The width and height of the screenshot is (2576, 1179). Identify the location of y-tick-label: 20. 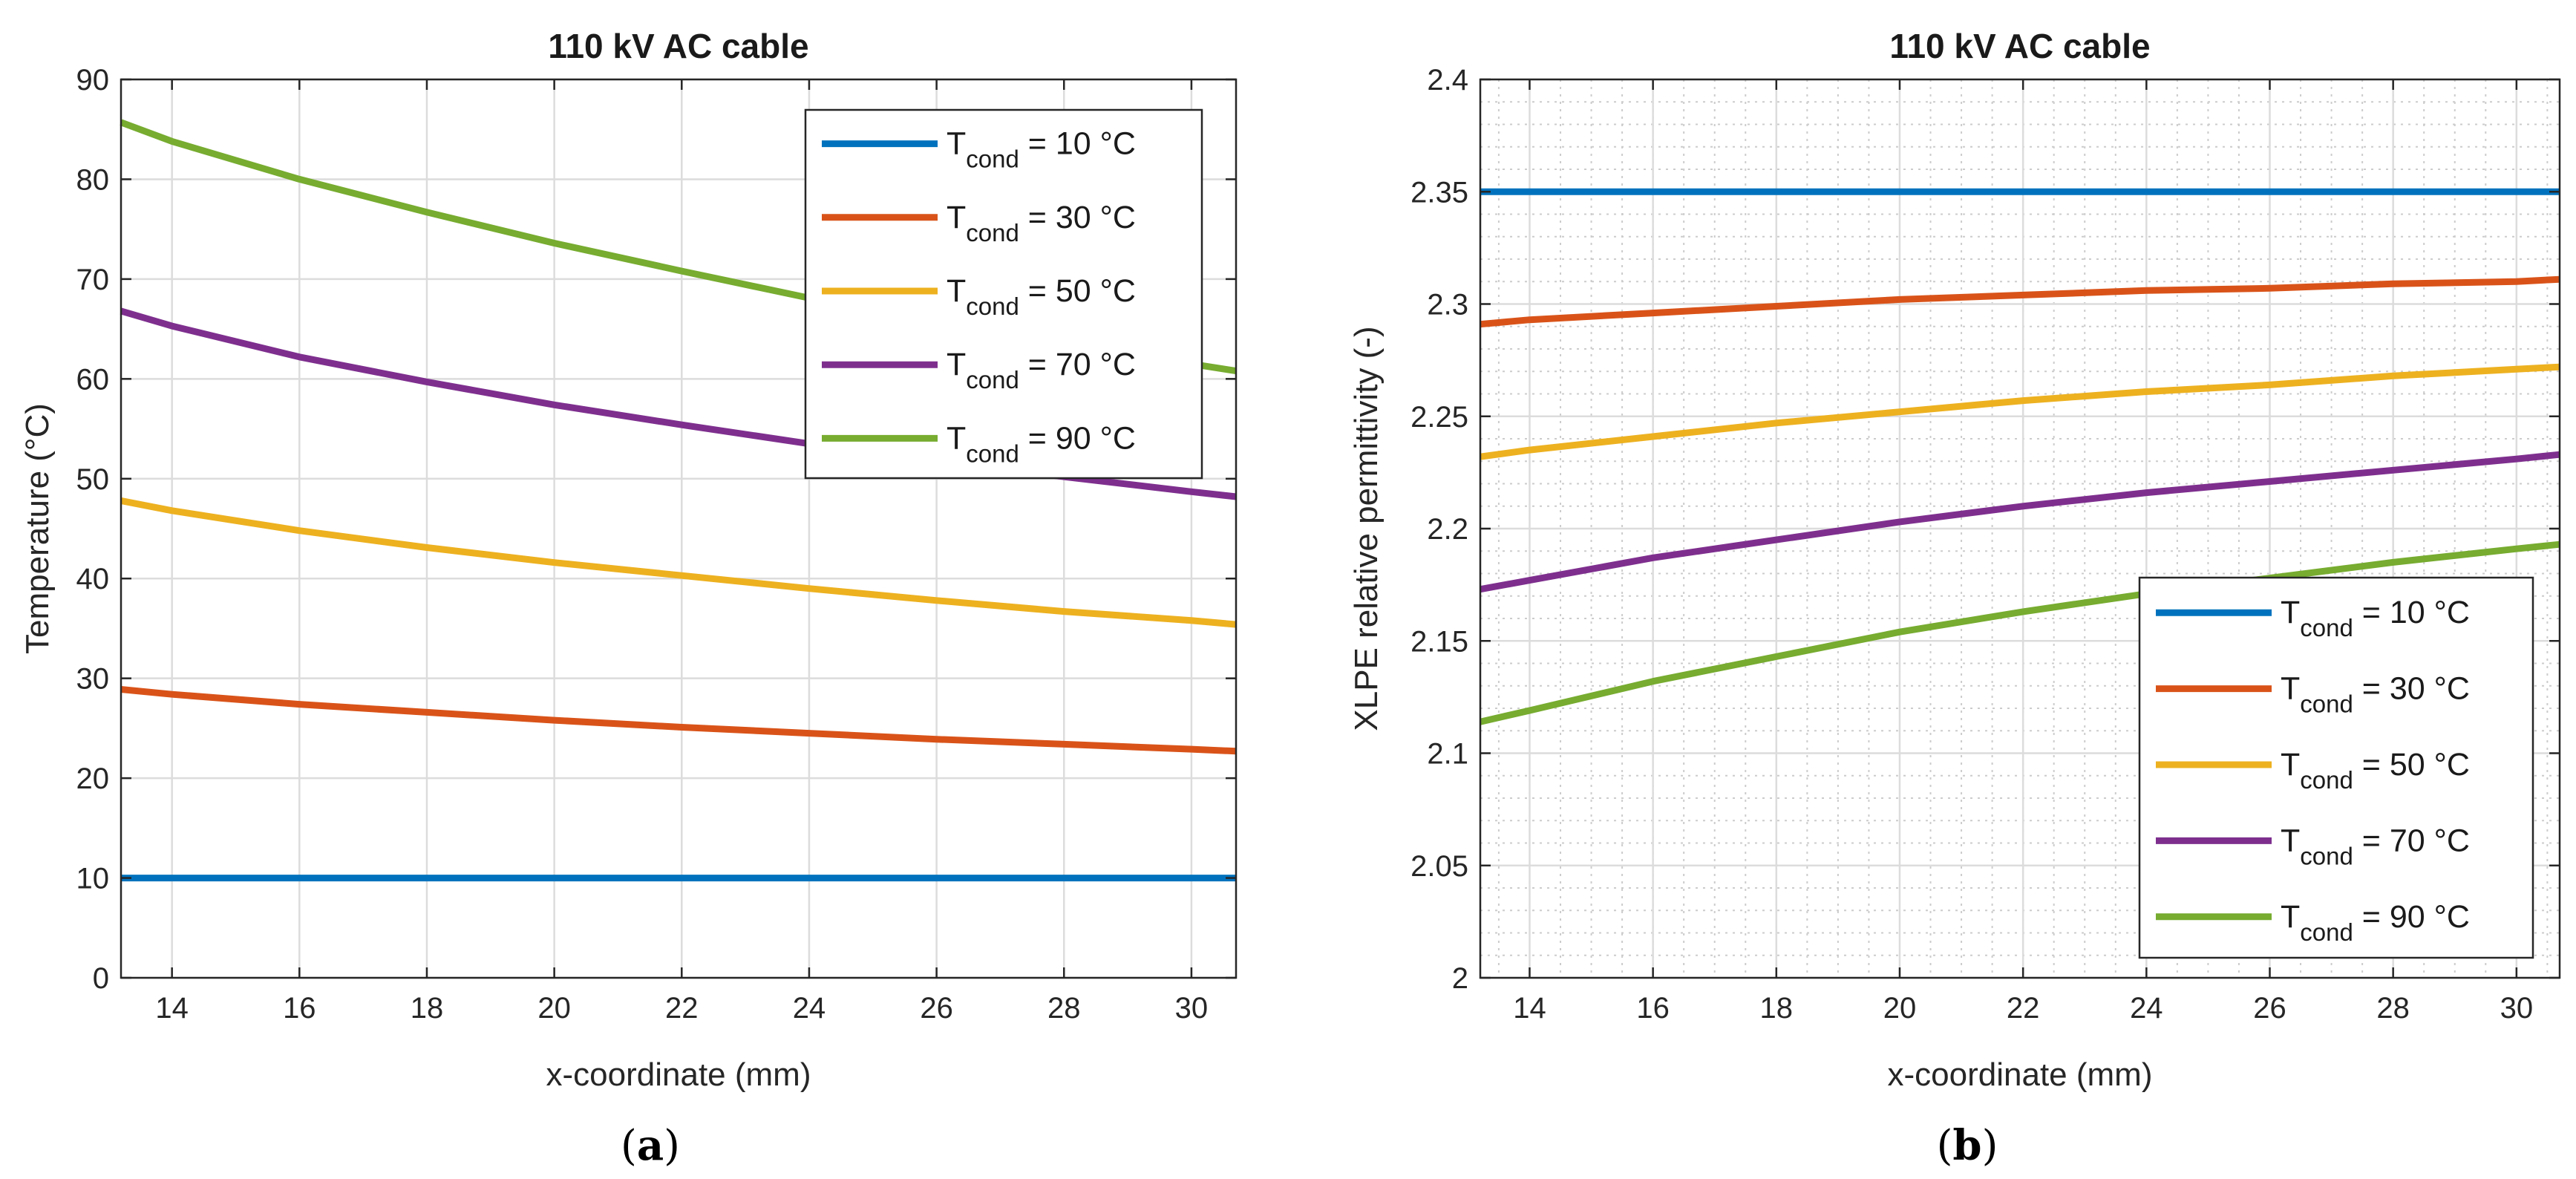
(93, 778).